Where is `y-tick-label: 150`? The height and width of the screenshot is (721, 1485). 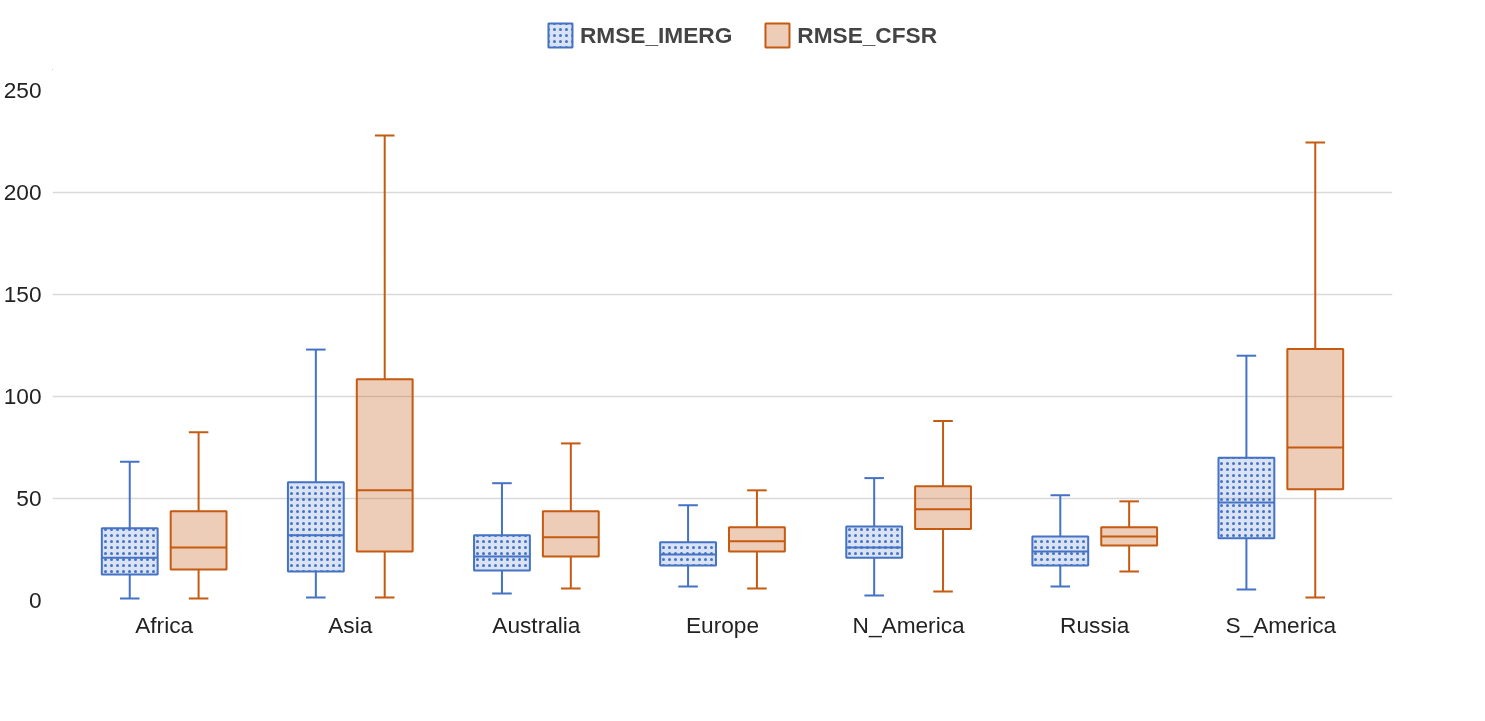 y-tick-label: 150 is located at coordinates (22, 294).